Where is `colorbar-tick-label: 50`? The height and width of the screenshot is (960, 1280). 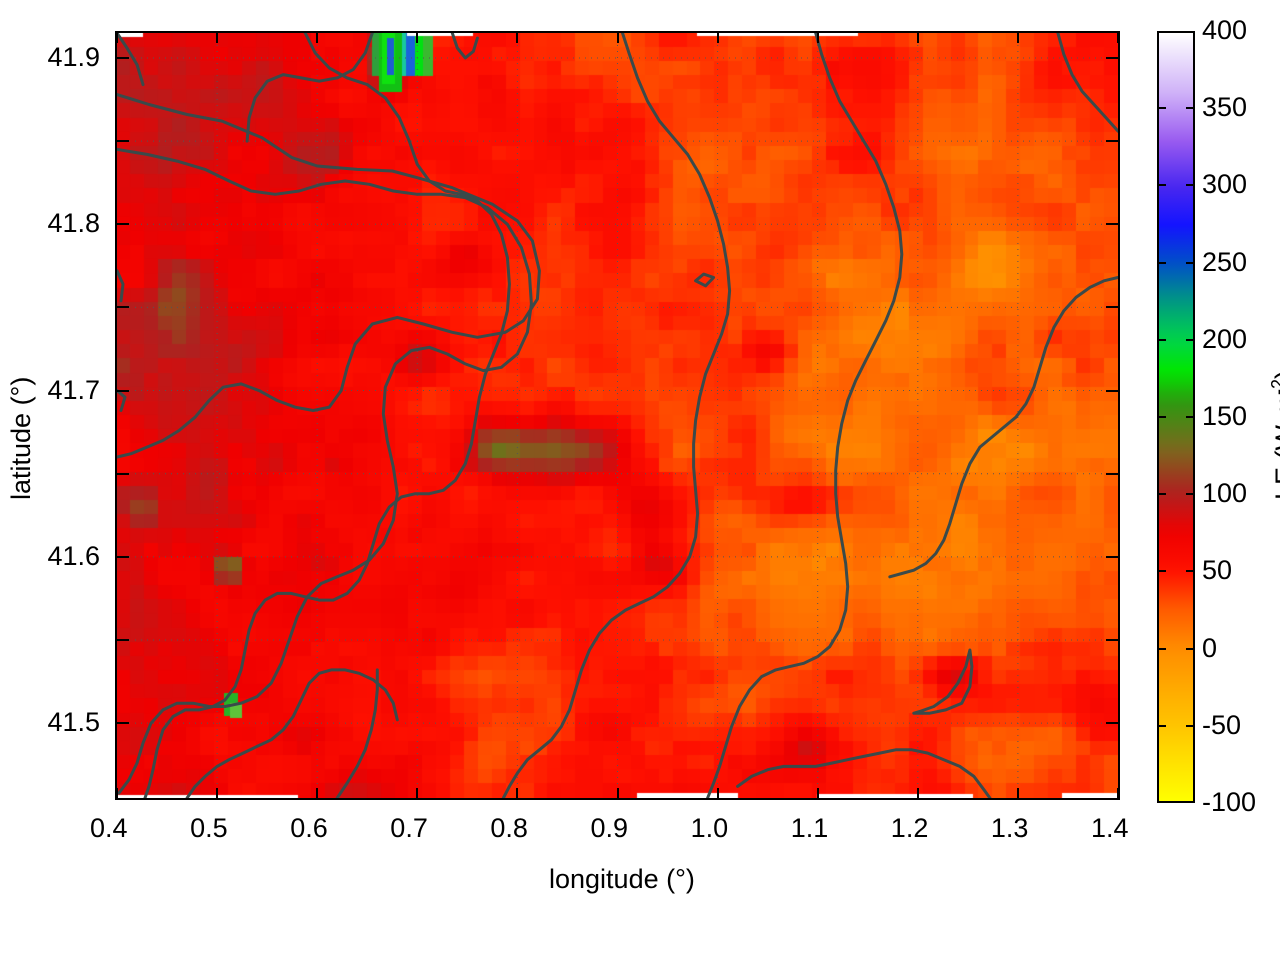
colorbar-tick-label: 50 is located at coordinates (1217, 570).